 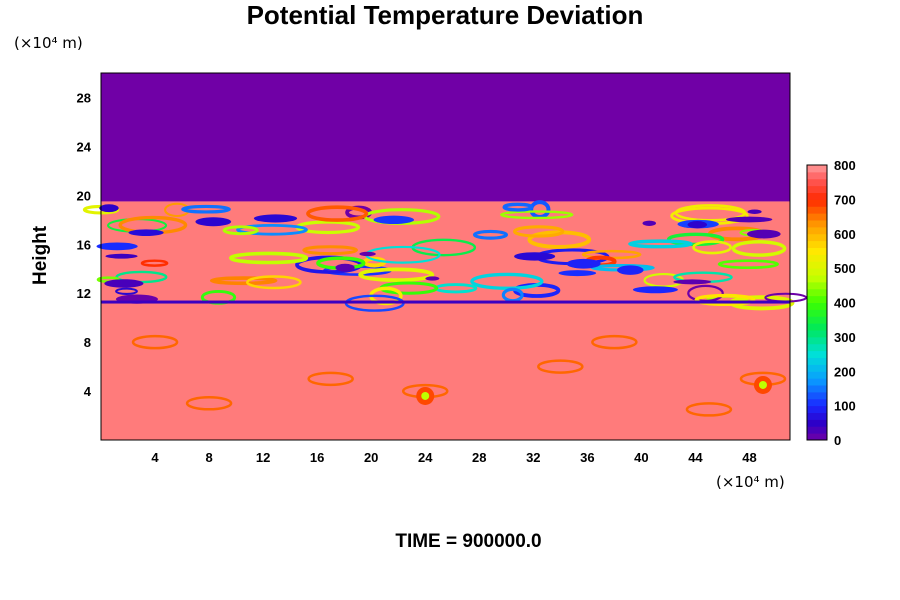 What do you see at coordinates (479, 457) in the screenshot?
I see `x-tick-label: 28` at bounding box center [479, 457].